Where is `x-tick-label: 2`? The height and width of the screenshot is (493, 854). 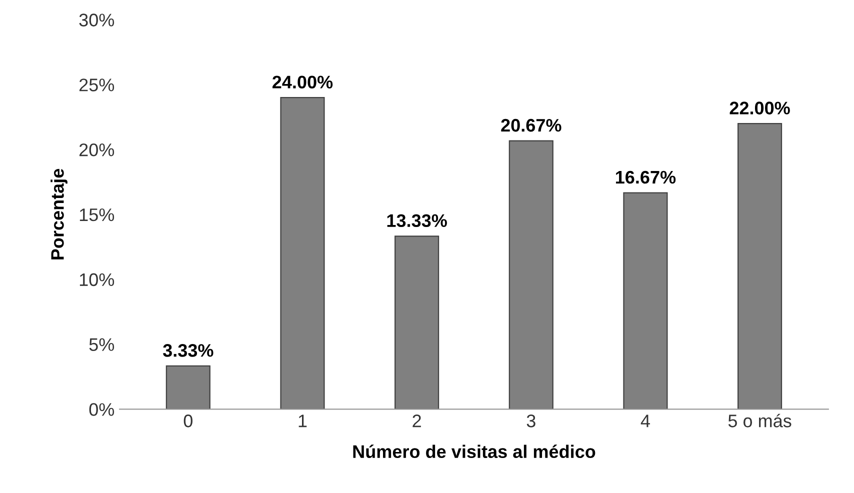
x-tick-label: 2 is located at coordinates (416, 421).